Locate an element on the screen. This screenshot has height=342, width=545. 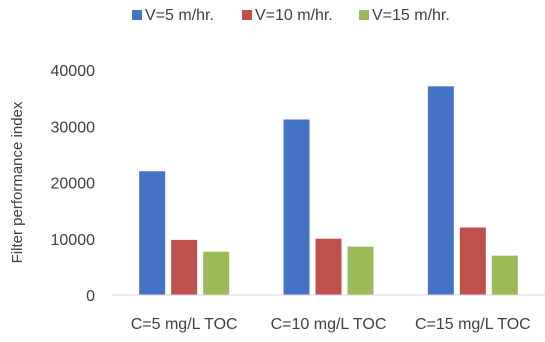
x-category-label: C=5 mg/L TOC is located at coordinates (184, 324).